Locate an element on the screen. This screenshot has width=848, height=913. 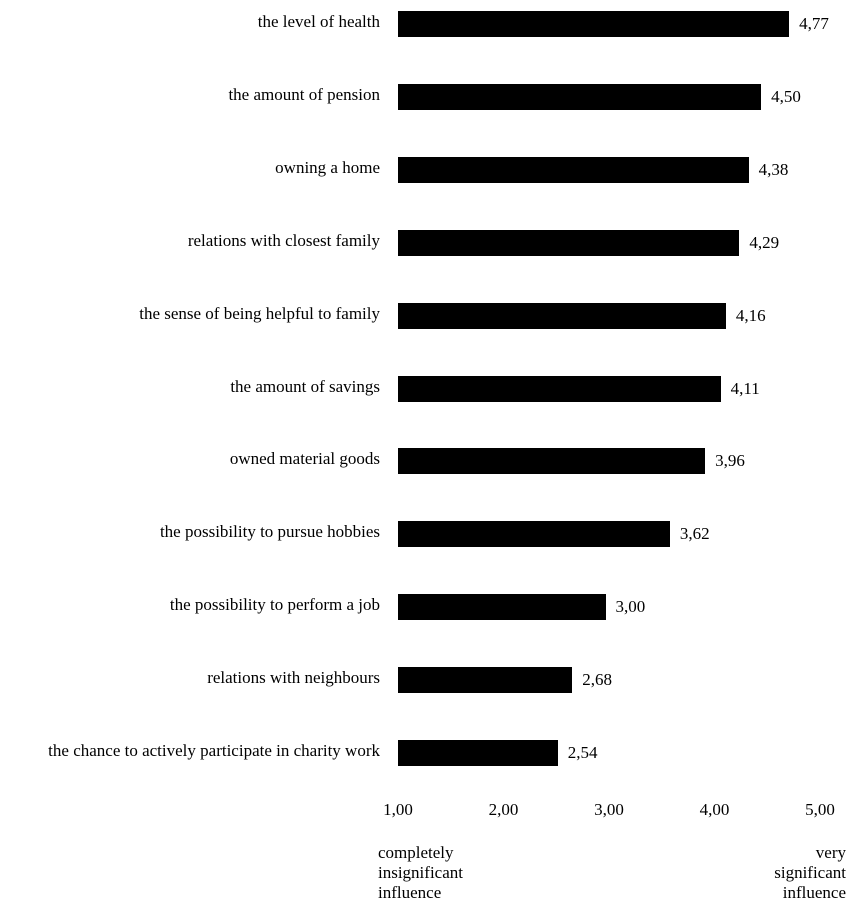
x-tick-label: 3,00 is located at coordinates (609, 809).